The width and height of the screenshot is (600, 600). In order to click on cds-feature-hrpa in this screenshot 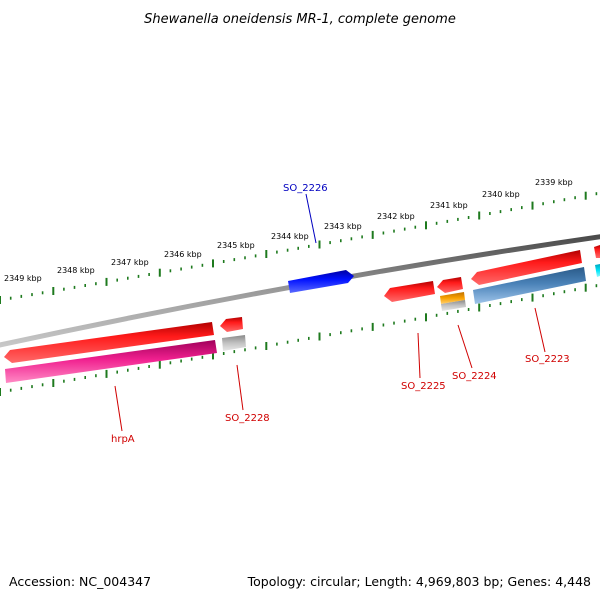, I will do `click(111, 361)`.